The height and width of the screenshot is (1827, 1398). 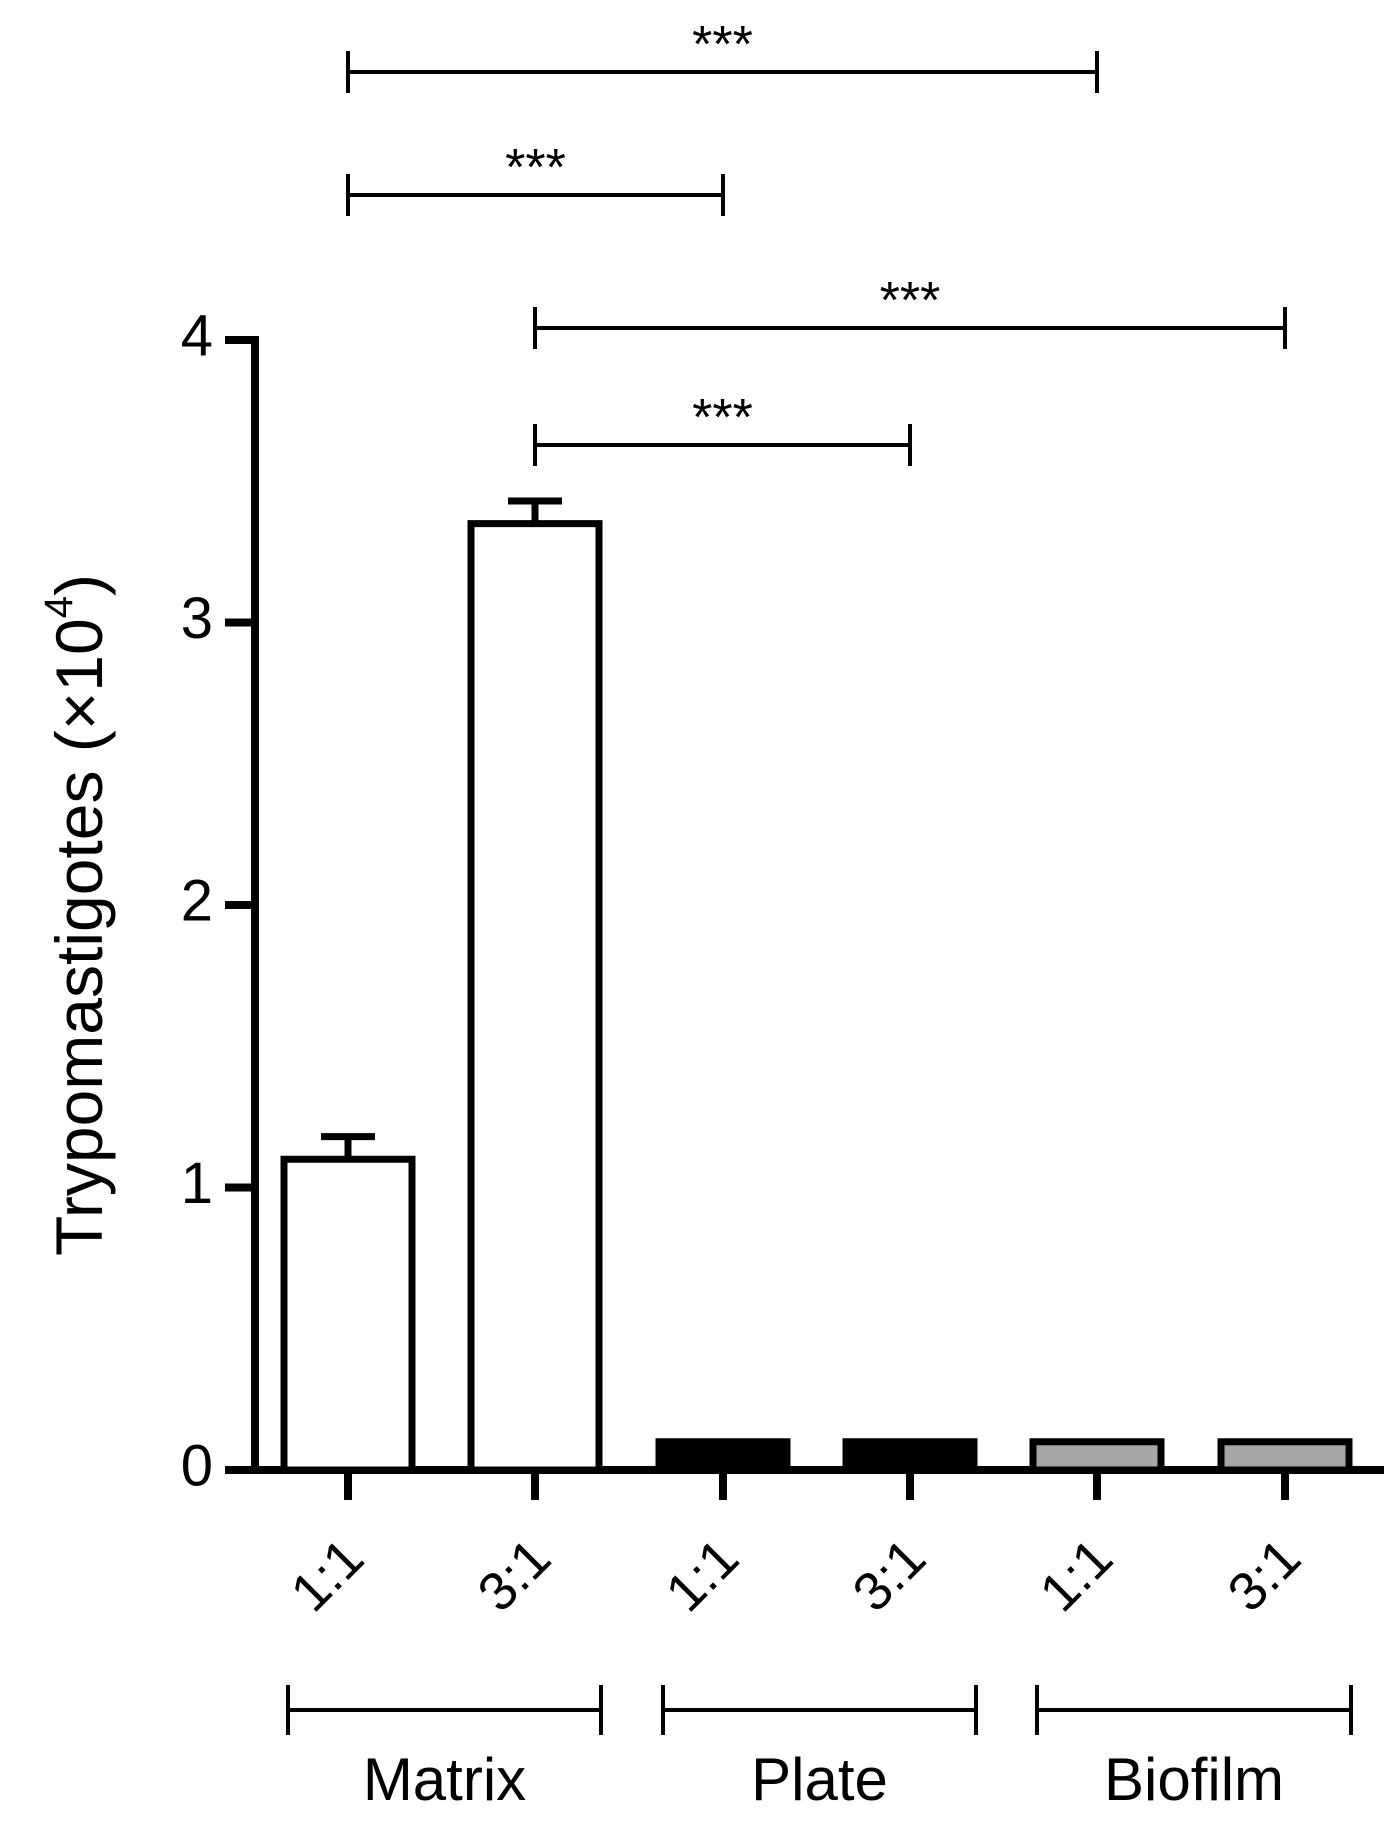 I want to click on group-label: Plate, so click(x=819, y=1779).